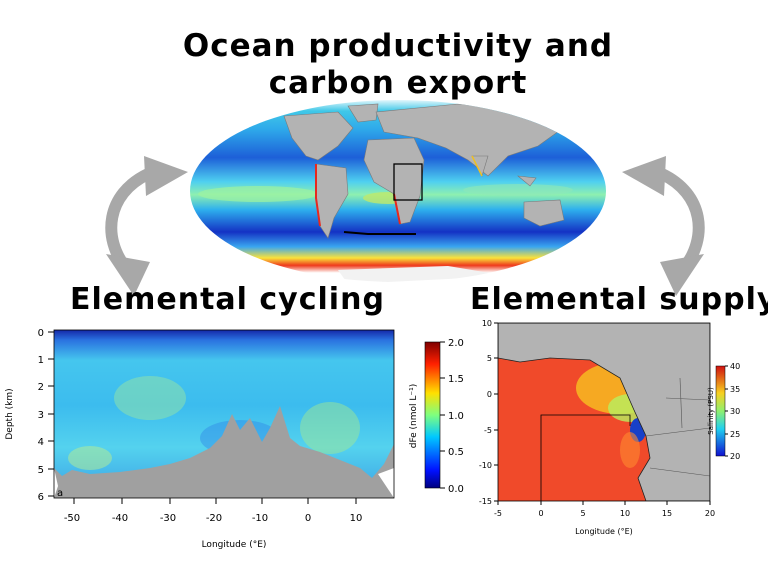 Image resolution: width=768 pixels, height=576 pixels. I want to click on dfe-colorbar-ticks: 0.0 0.5 1.0 1.5 2.0, so click(452, 416).